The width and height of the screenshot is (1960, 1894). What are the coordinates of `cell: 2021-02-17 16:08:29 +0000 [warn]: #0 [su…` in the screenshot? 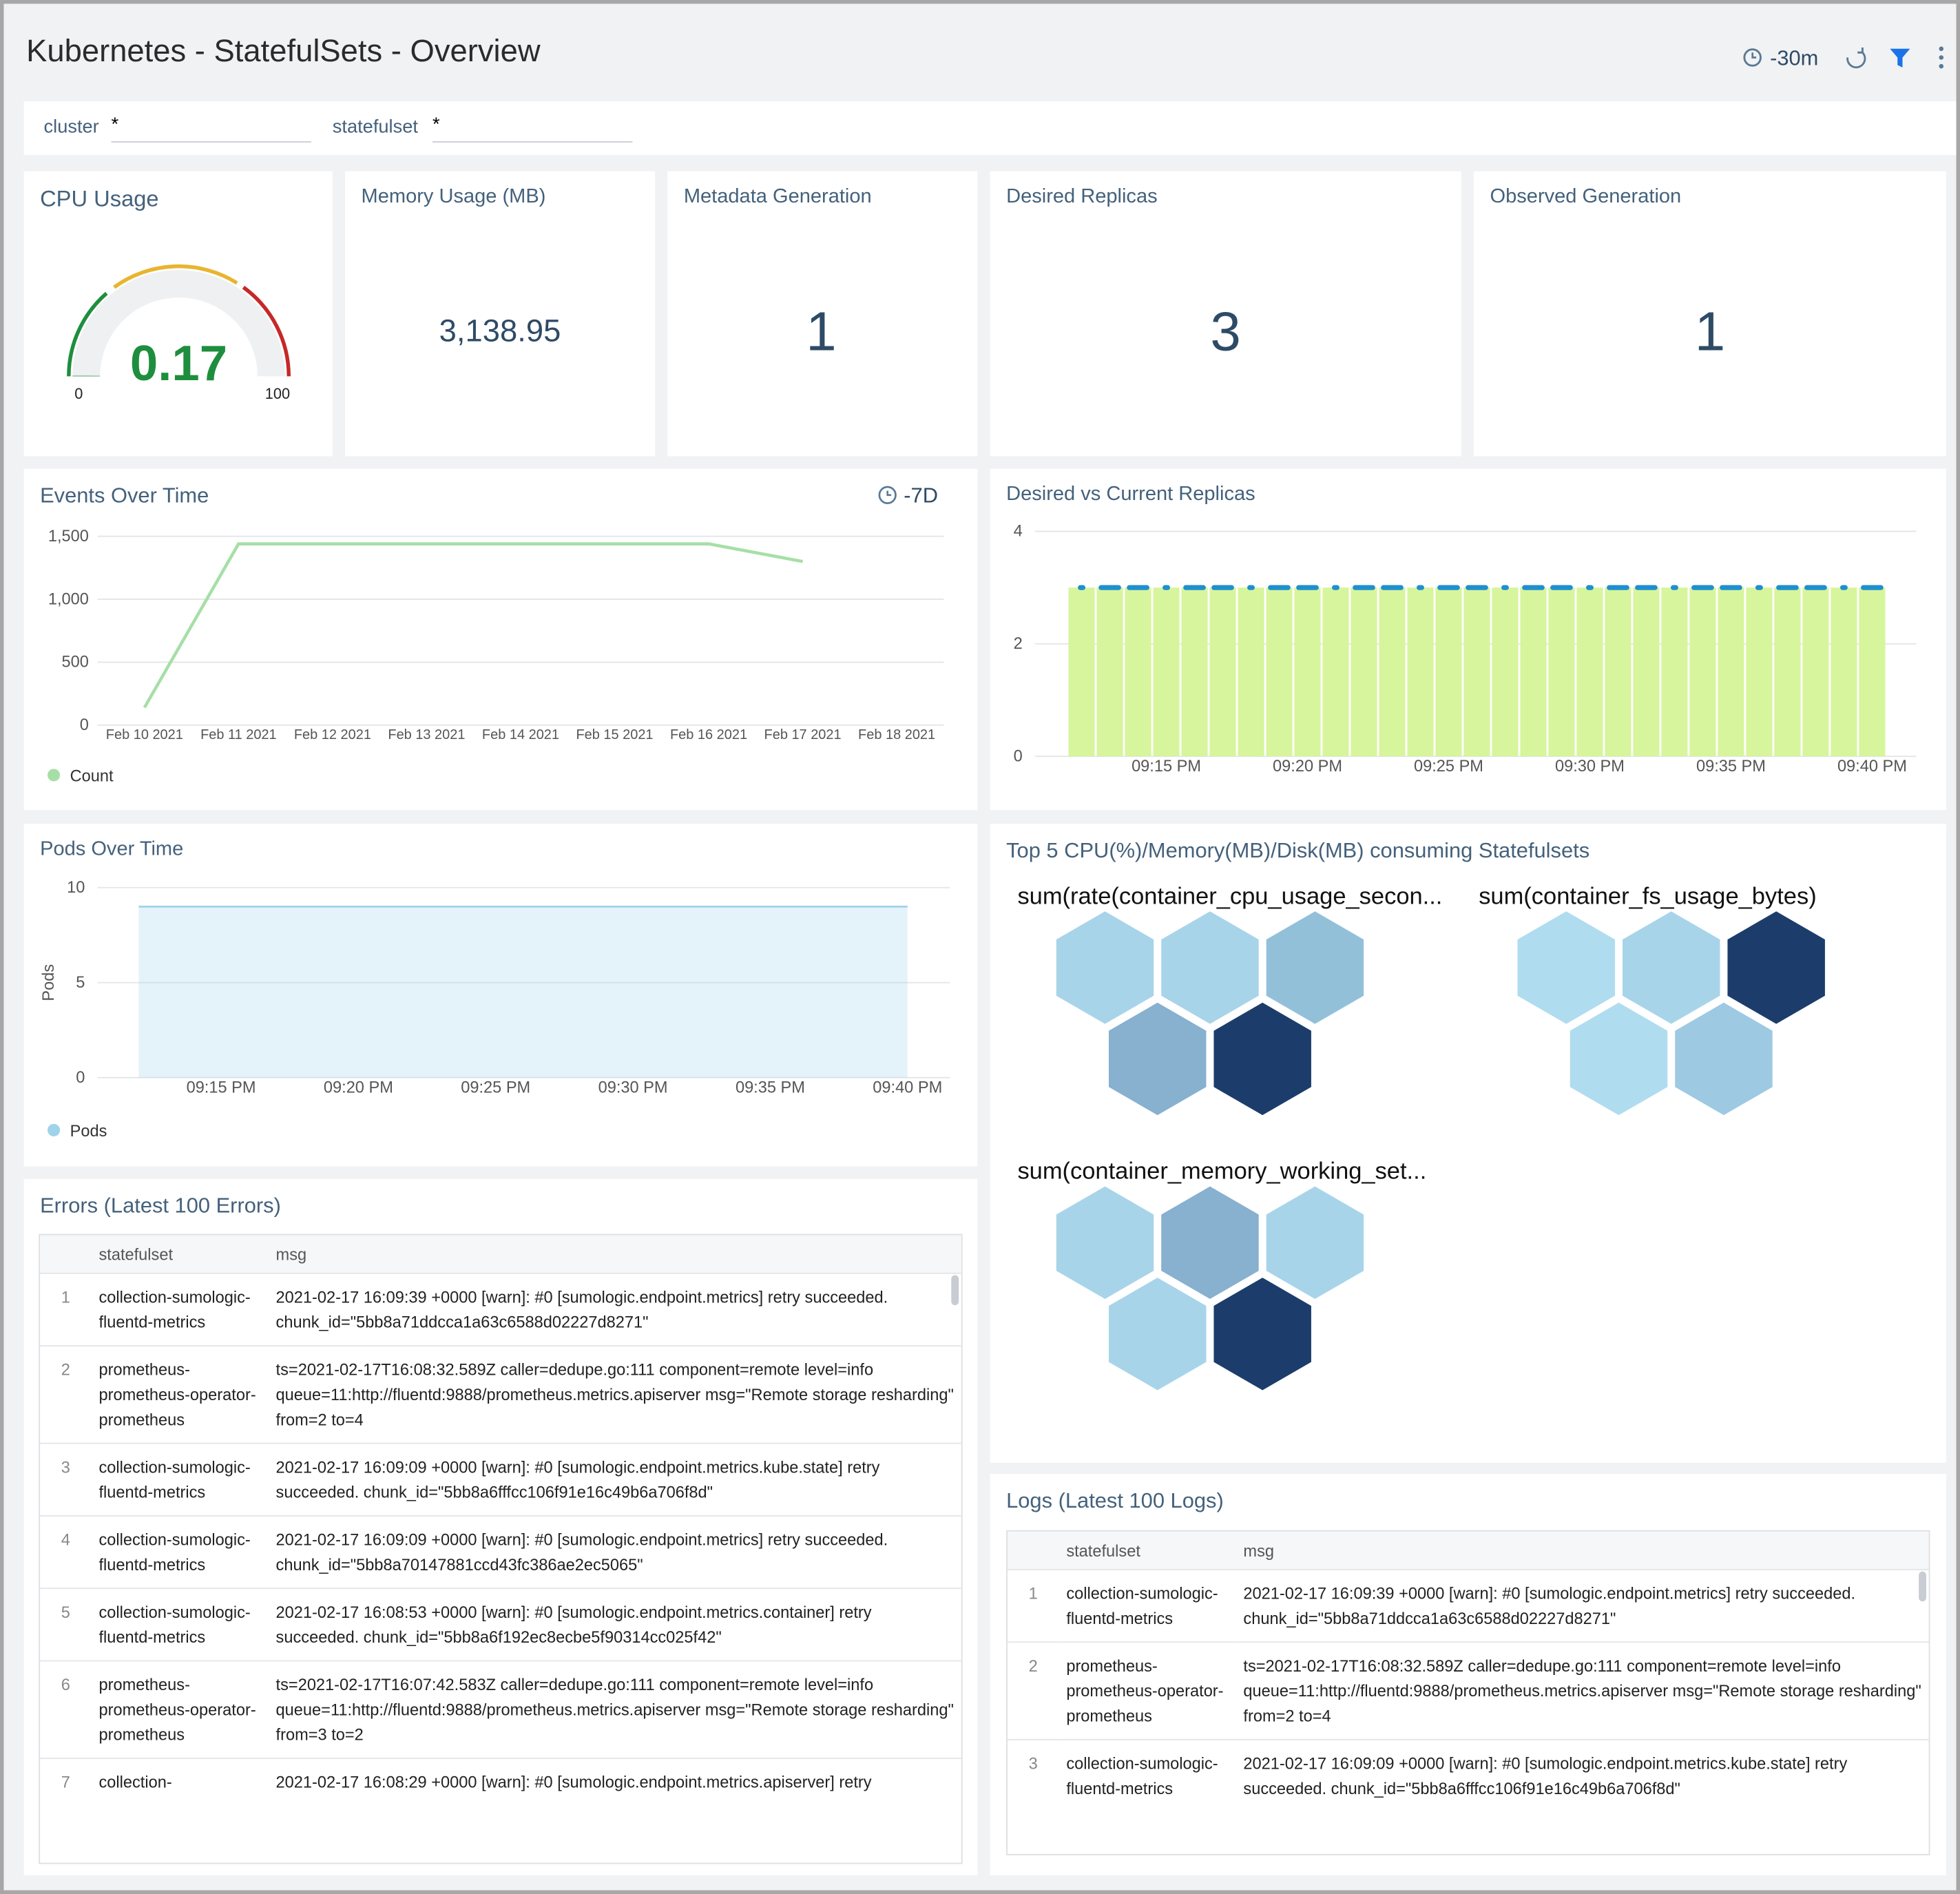 It's located at (614, 1782).